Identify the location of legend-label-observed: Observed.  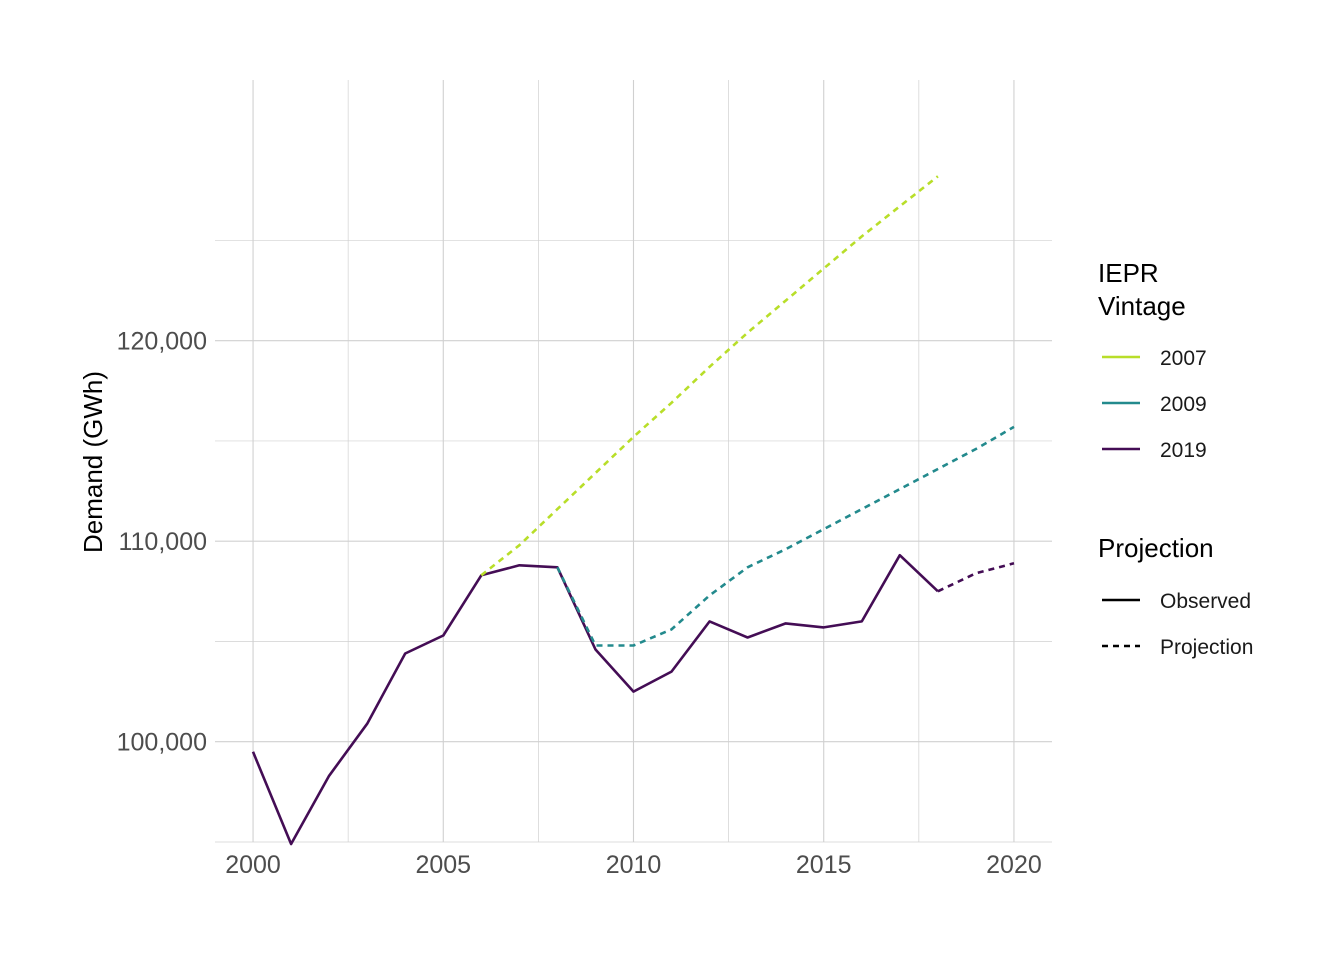
(1205, 601).